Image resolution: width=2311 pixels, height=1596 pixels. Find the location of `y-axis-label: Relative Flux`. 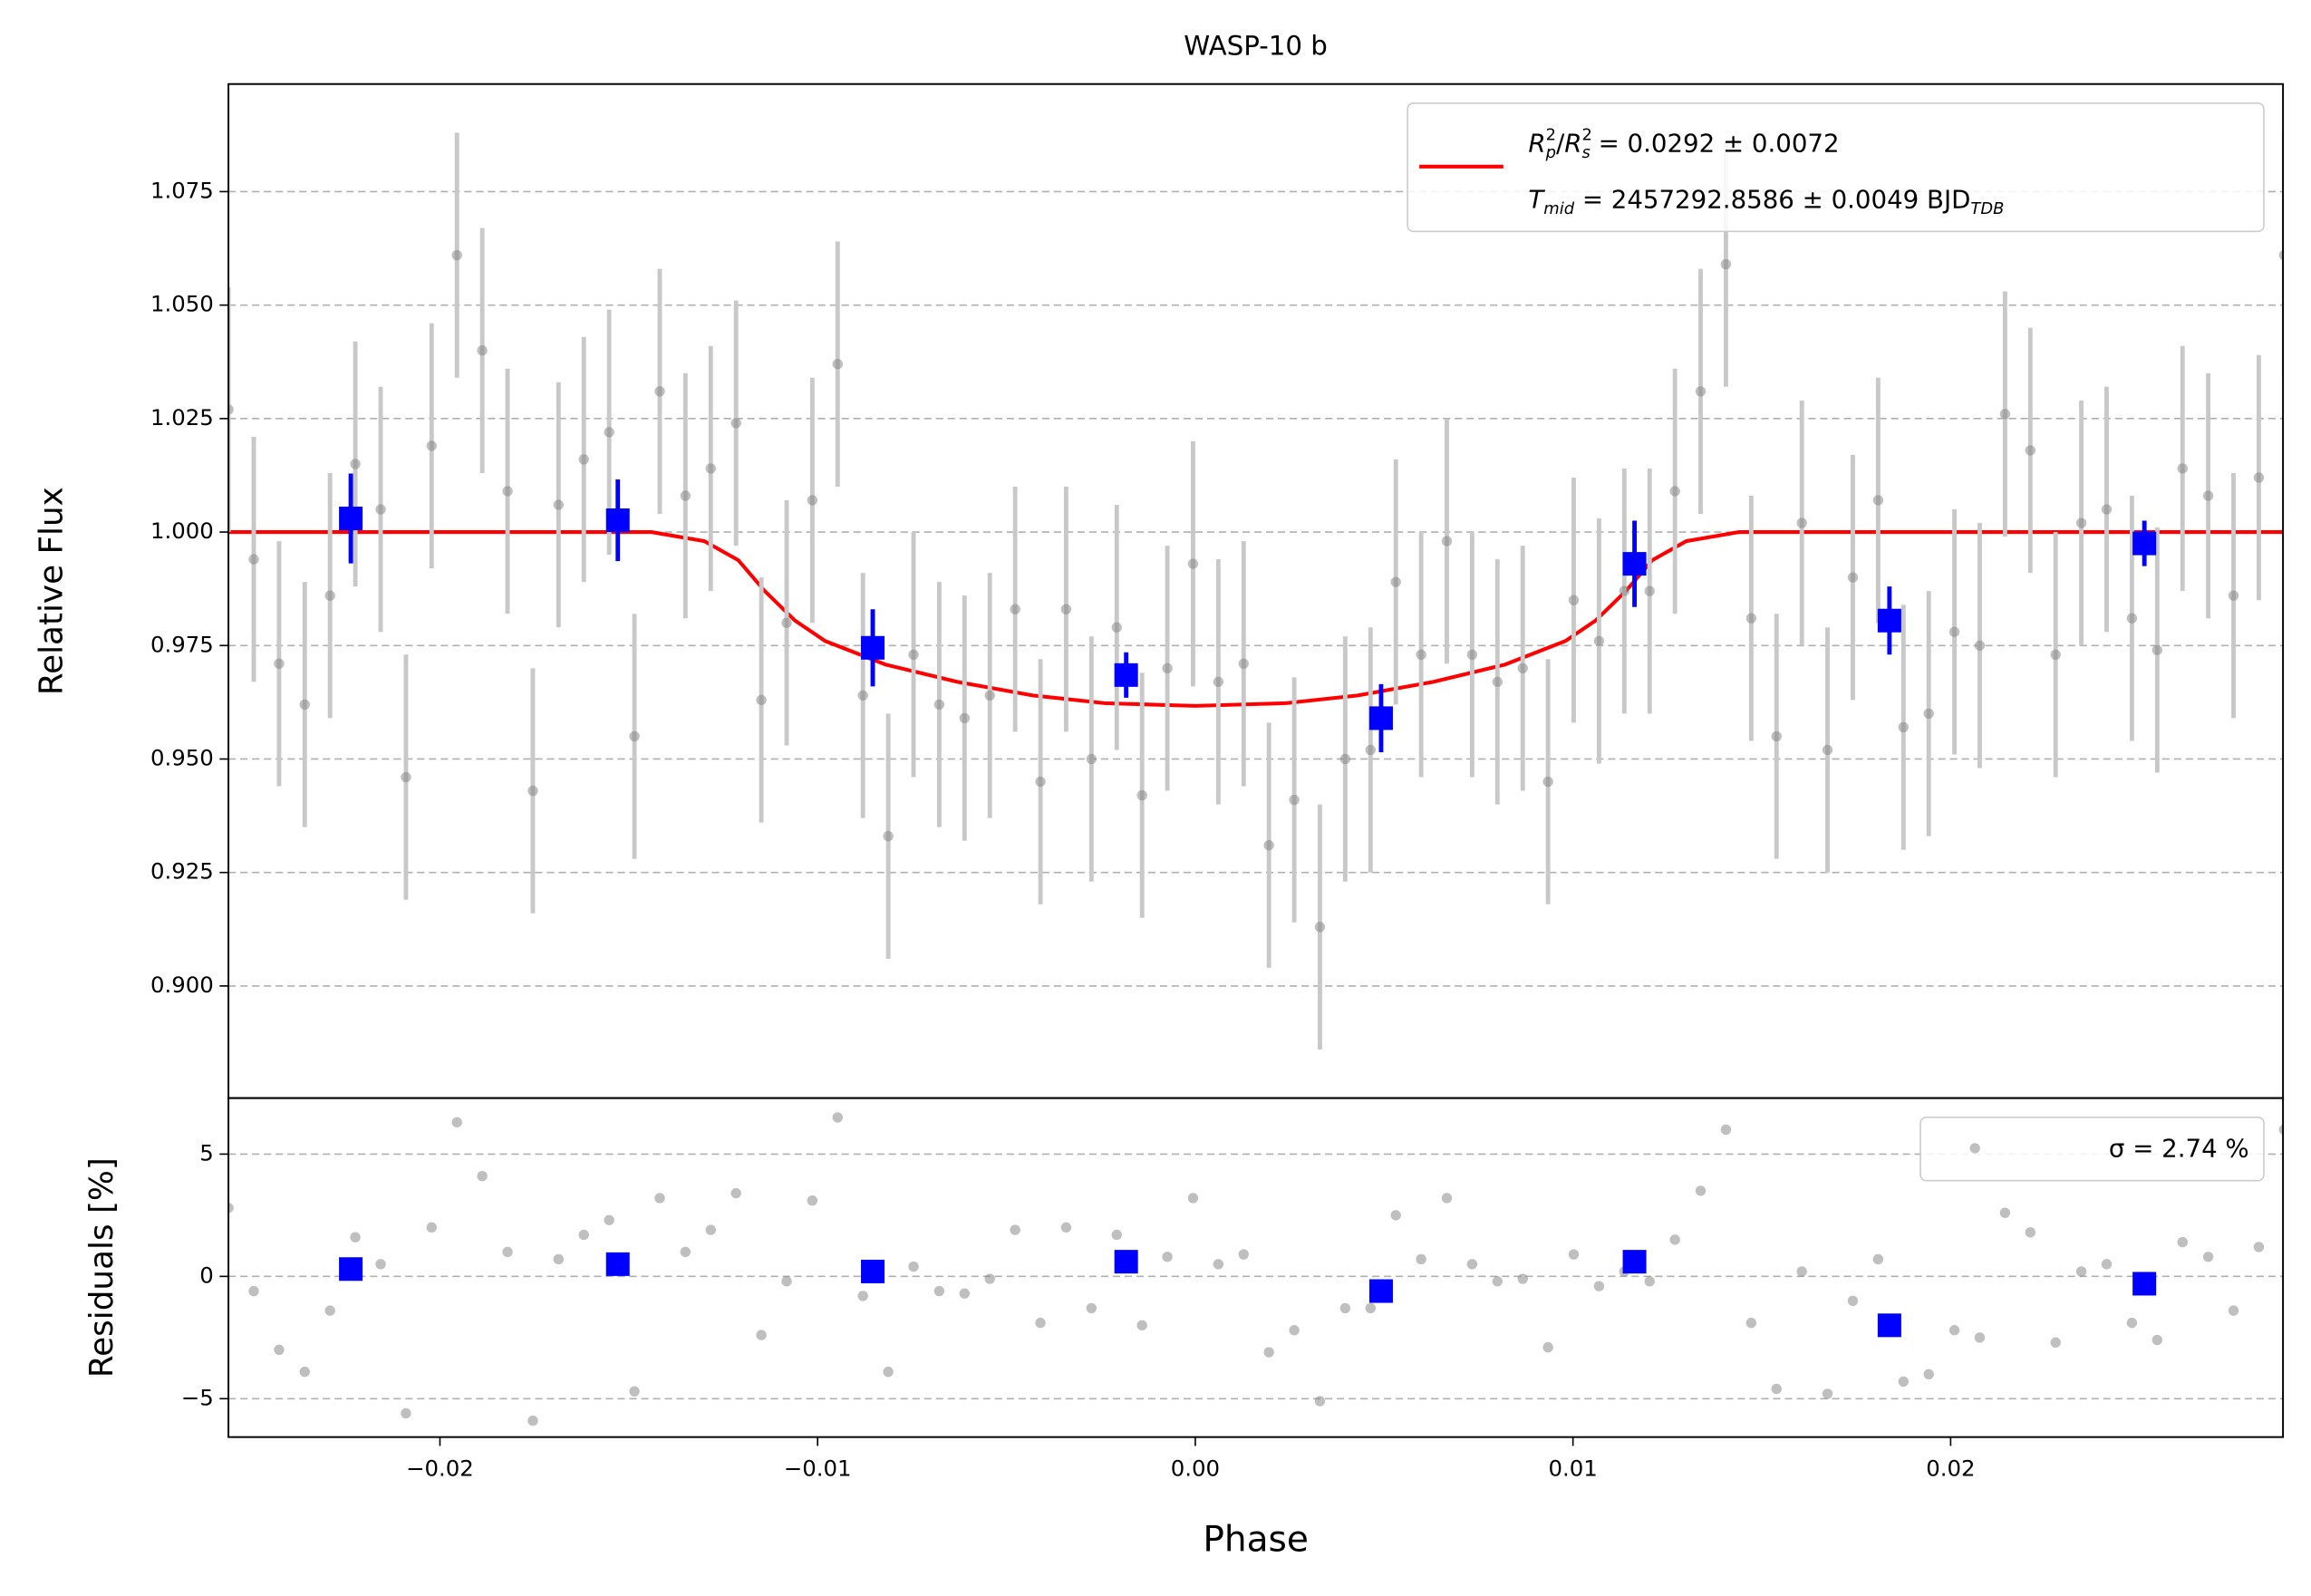

y-axis-label: Relative Flux is located at coordinates (53, 591).